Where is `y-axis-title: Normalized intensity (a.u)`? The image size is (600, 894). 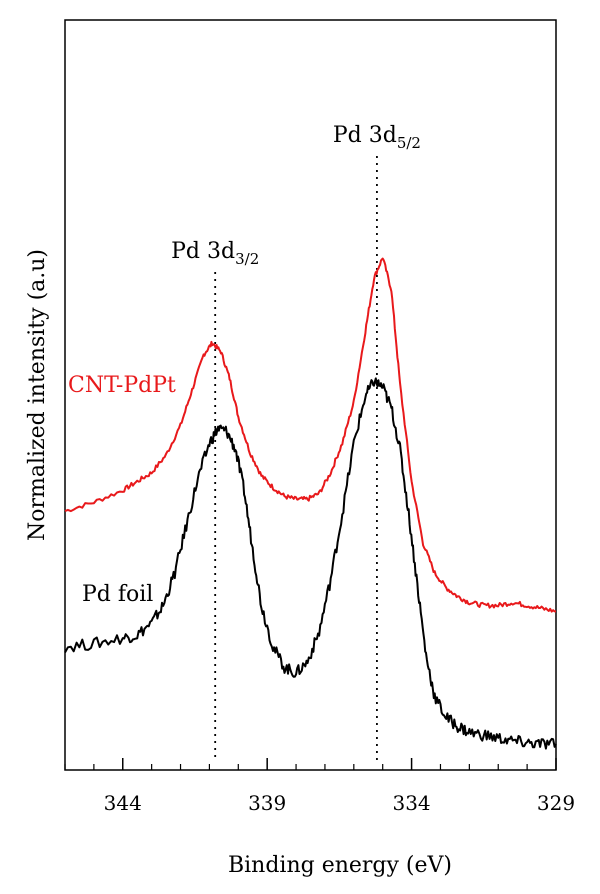 y-axis-title: Normalized intensity (a.u) is located at coordinates (37, 395).